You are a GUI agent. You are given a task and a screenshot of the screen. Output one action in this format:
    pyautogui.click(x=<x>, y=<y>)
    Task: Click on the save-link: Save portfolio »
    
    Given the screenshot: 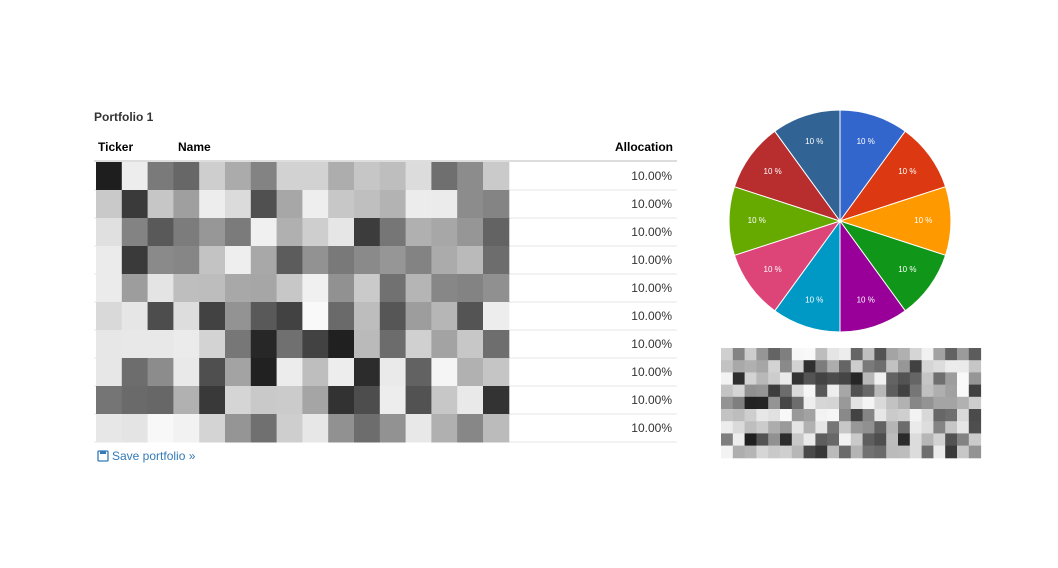 What is the action you would take?
    pyautogui.click(x=146, y=456)
    